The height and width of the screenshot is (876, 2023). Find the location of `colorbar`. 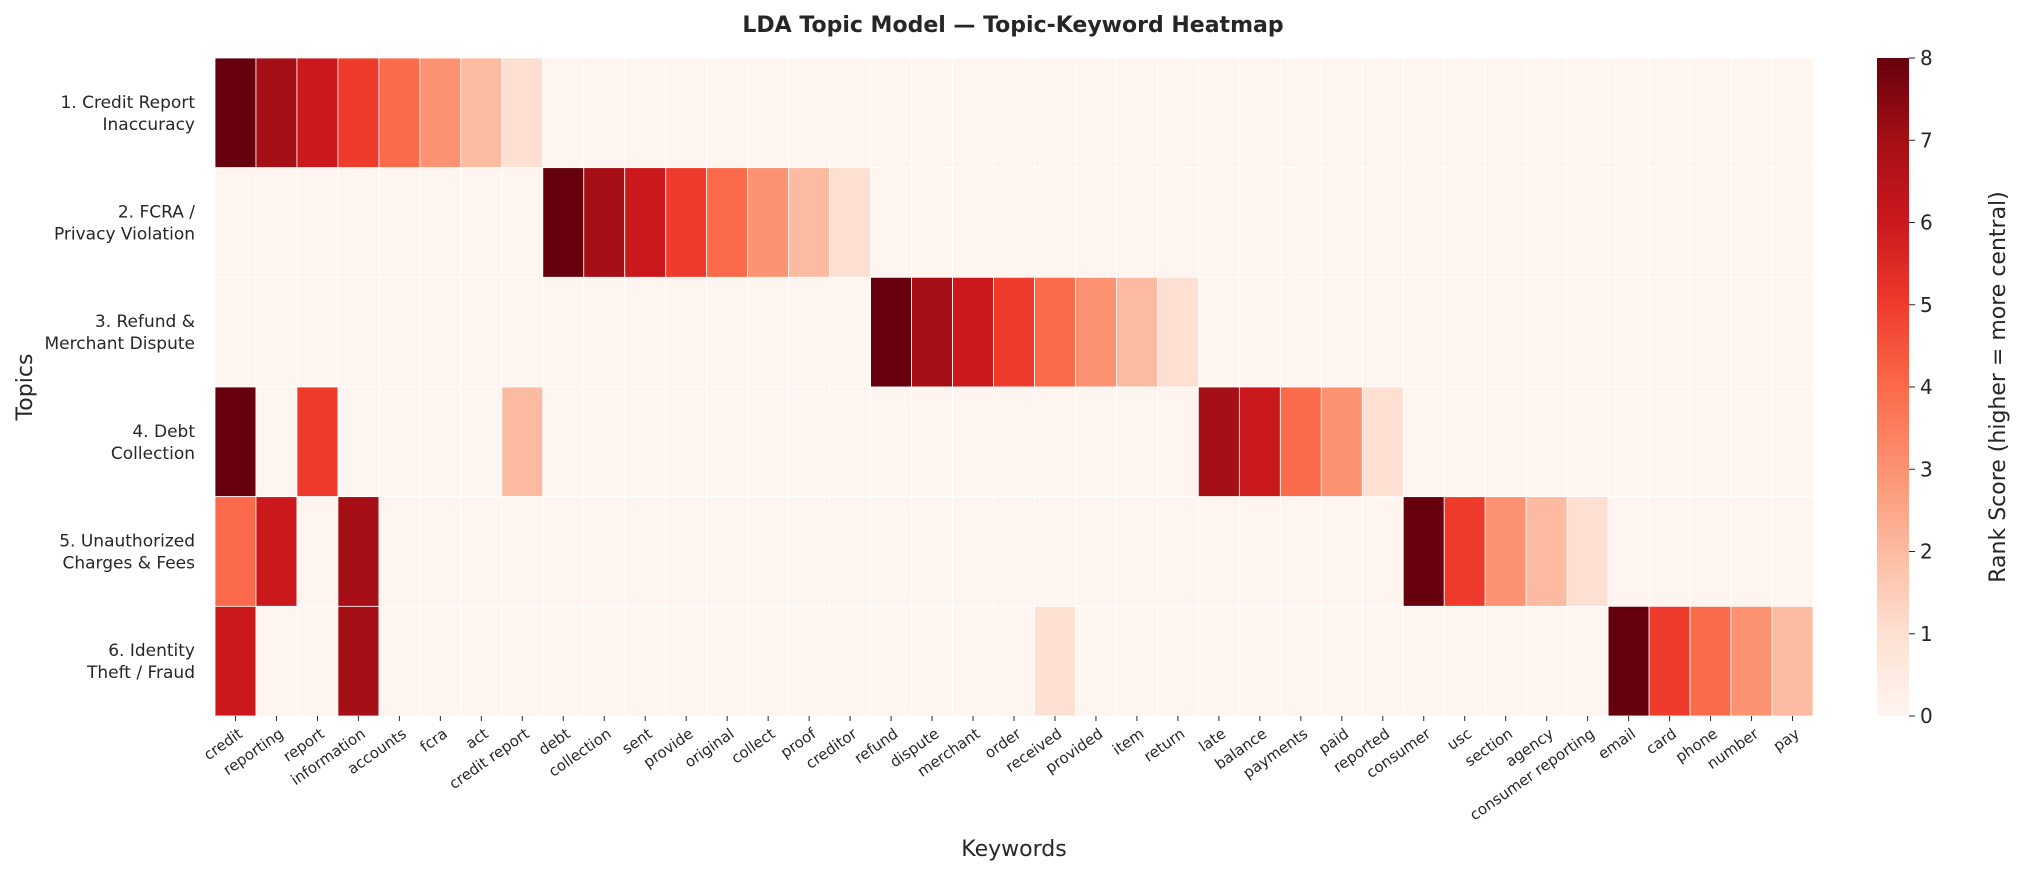

colorbar is located at coordinates (1893, 387).